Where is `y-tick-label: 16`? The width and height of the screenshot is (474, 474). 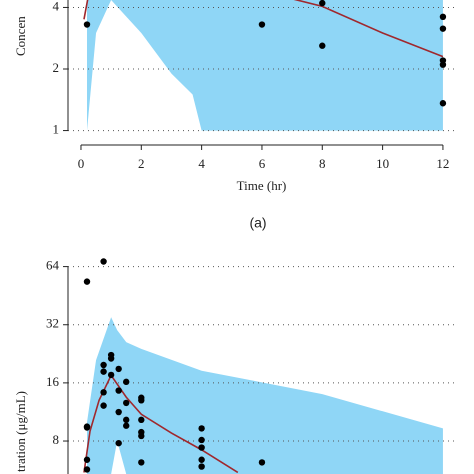
y-tick-label: 16 is located at coordinates (53, 381).